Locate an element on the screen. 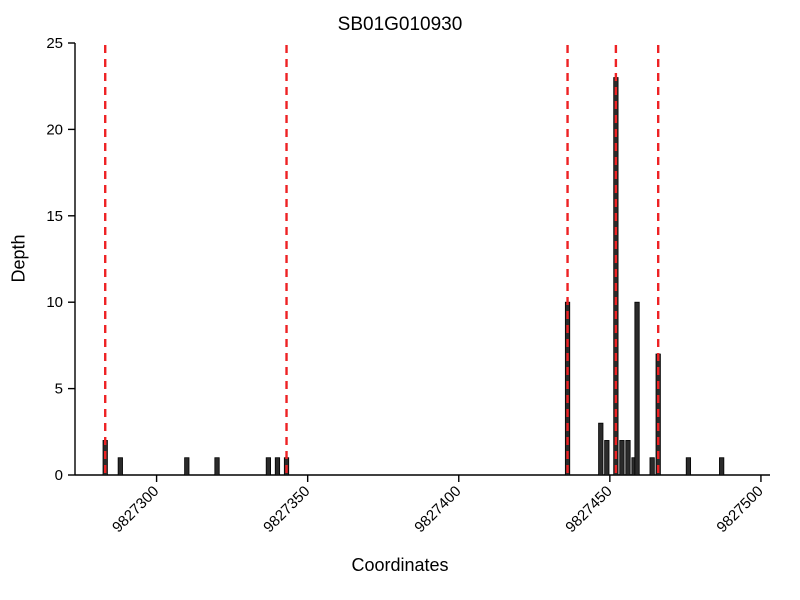  x-axis-label: Coordinates is located at coordinates (400, 565).